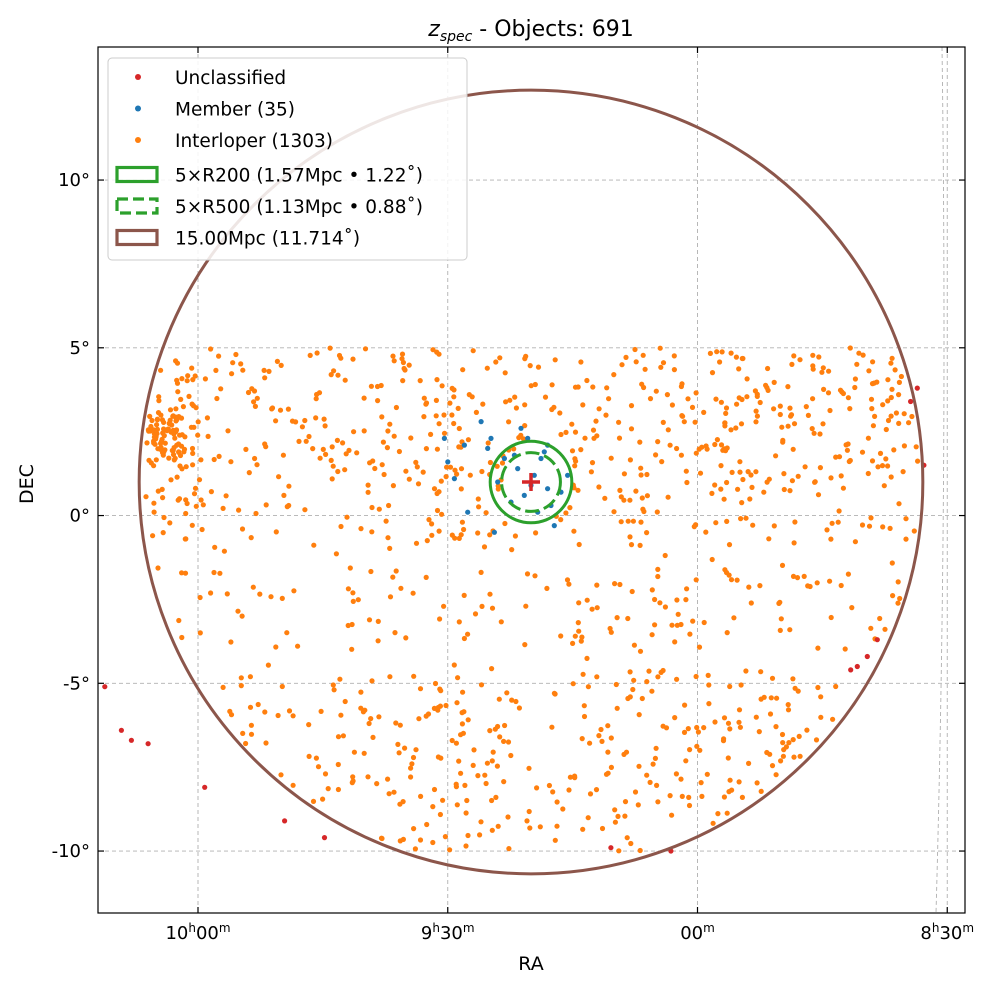 Image resolution: width=993 pixels, height=994 pixels. What do you see at coordinates (71, 851) in the screenshot?
I see `y-tick-label: -10°` at bounding box center [71, 851].